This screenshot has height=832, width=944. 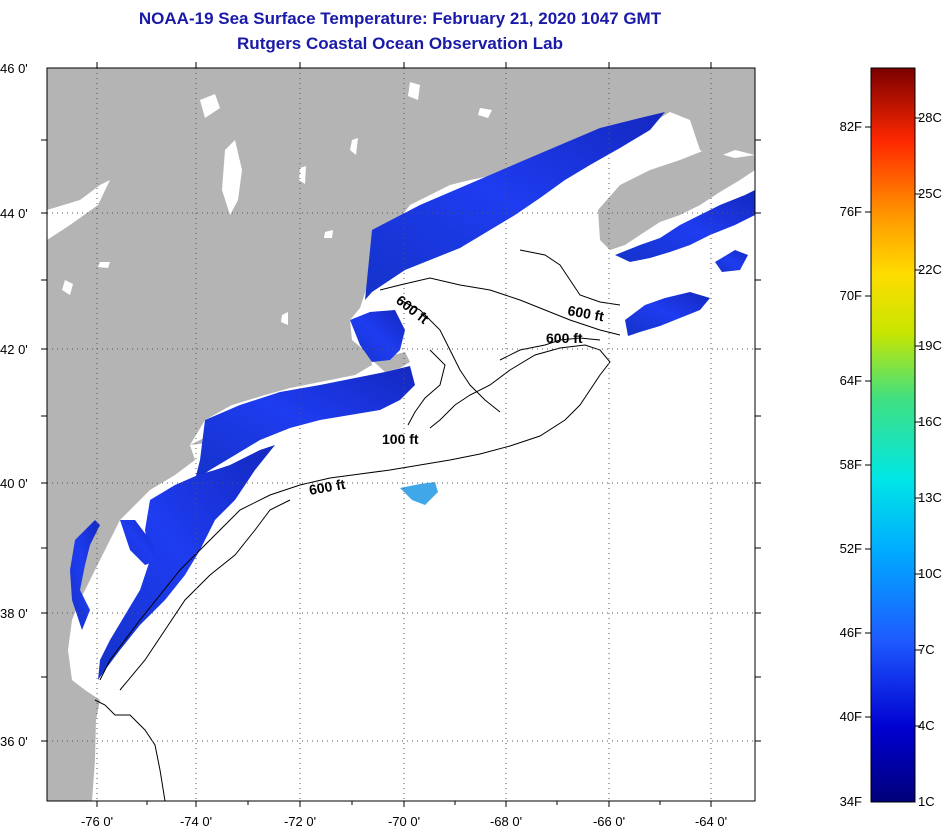 I want to click on colorbar-ticks, so click(x=893, y=422).